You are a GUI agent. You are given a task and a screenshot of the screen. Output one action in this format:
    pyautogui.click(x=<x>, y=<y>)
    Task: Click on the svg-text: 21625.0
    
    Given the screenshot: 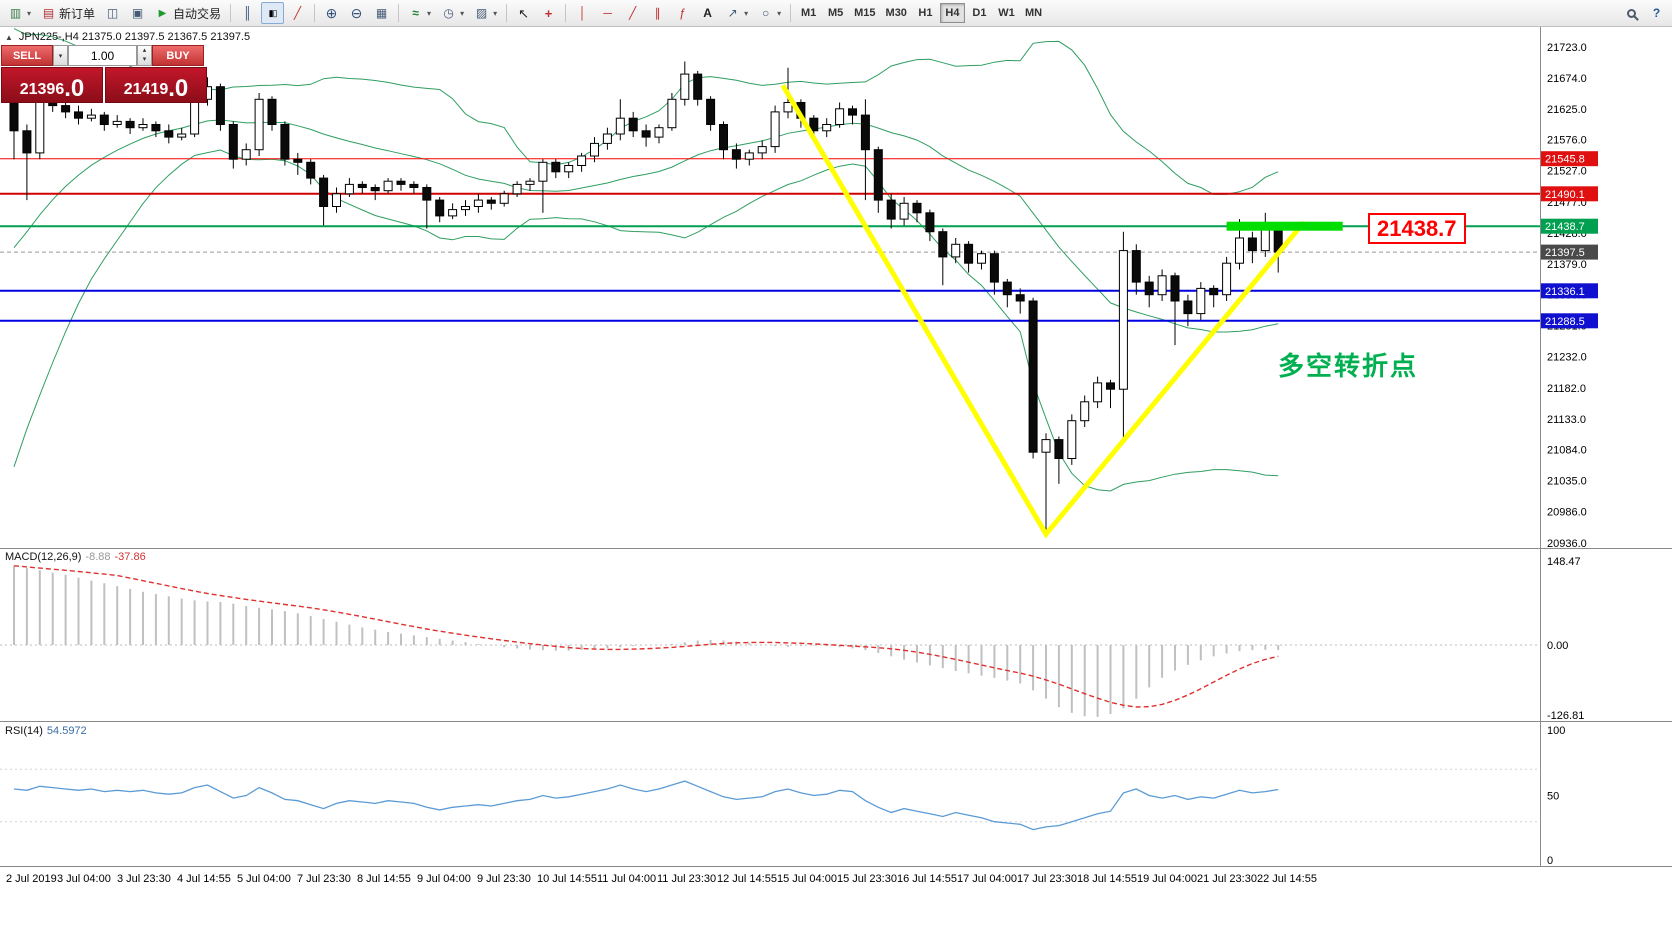 What is the action you would take?
    pyautogui.click(x=1567, y=110)
    